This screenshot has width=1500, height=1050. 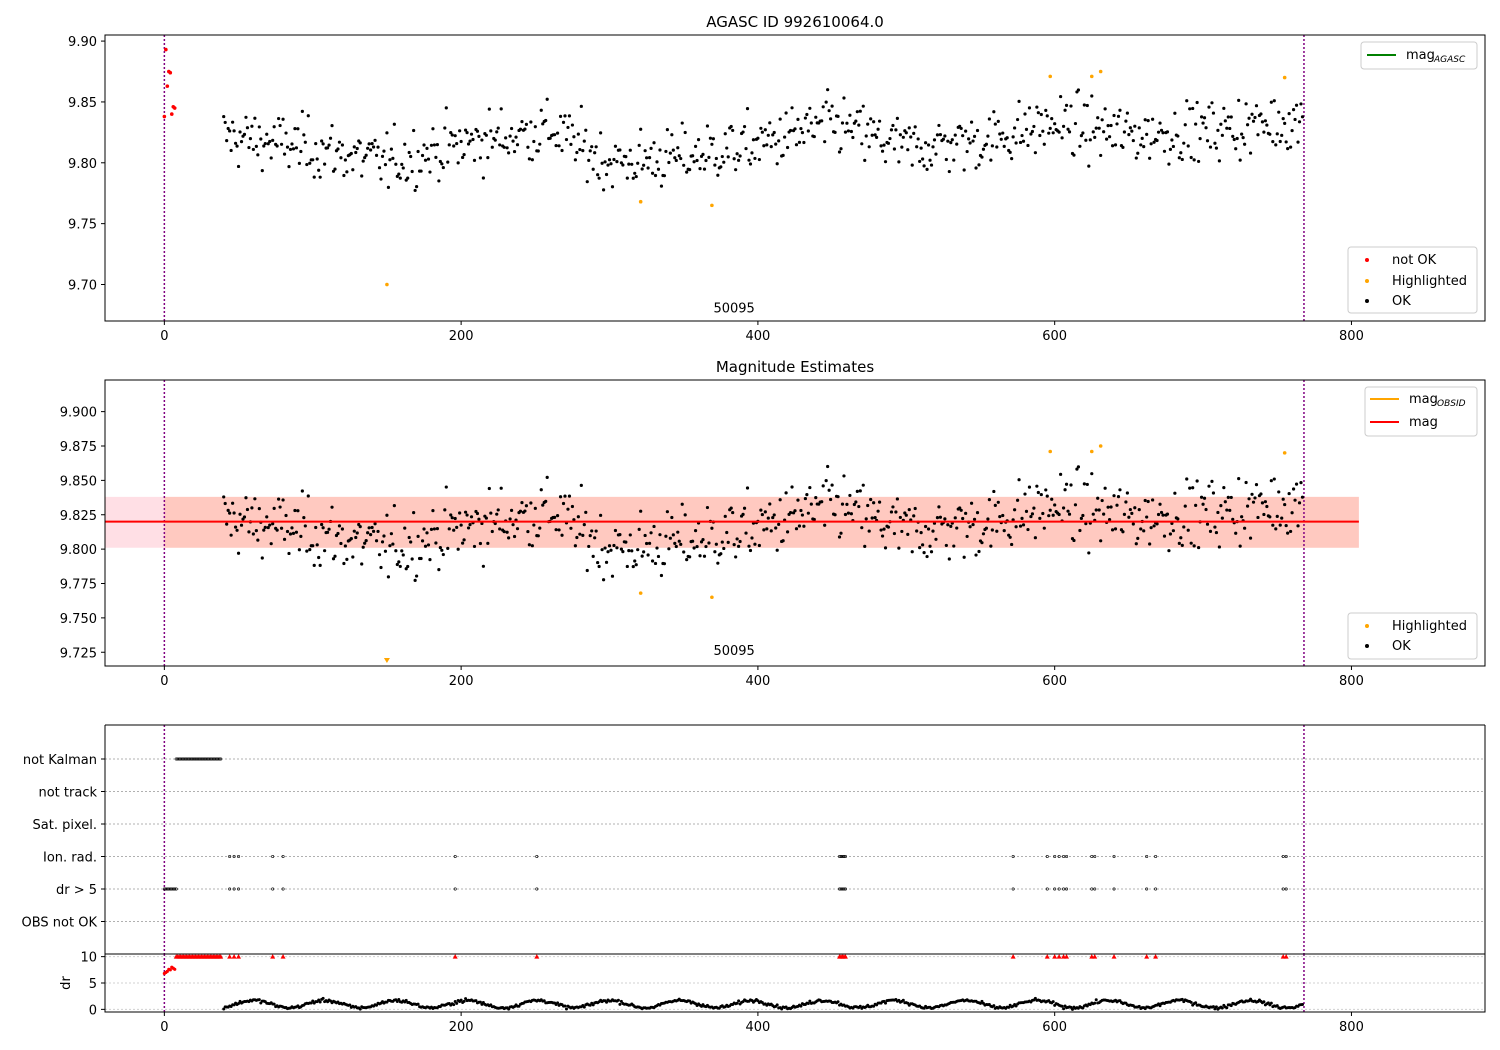 I want to click on legend-marker-not-ok, so click(x=1367, y=260).